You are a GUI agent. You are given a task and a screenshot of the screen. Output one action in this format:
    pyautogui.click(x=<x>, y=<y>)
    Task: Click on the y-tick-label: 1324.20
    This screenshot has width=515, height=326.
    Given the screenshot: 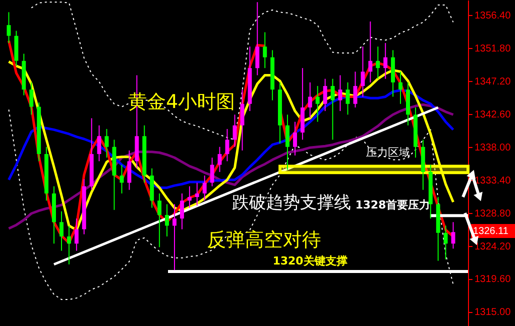 What is the action you would take?
    pyautogui.click(x=493, y=246)
    